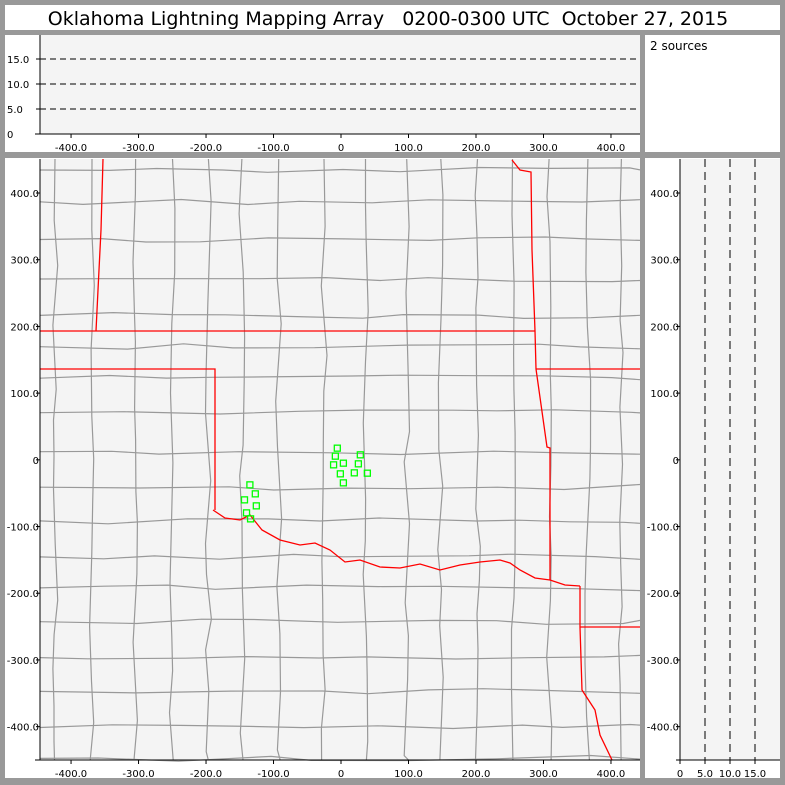 This screenshot has width=785, height=785. What do you see at coordinates (18, 85) in the screenshot?
I see `y-tick-label: 10.0` at bounding box center [18, 85].